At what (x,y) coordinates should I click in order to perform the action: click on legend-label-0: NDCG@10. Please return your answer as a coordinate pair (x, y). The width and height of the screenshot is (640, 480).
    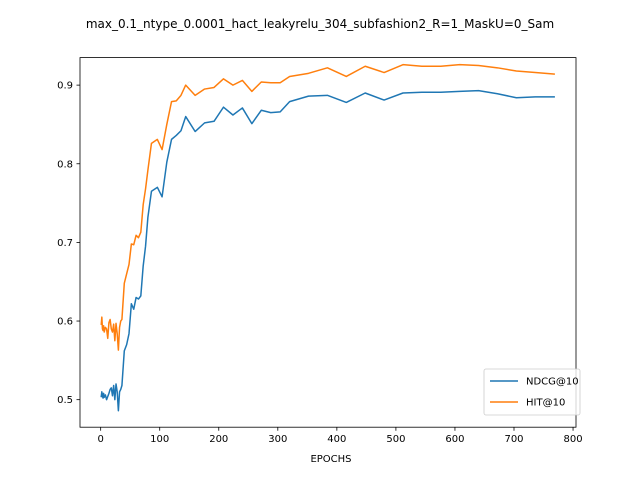
    Looking at the image, I should click on (552, 382).